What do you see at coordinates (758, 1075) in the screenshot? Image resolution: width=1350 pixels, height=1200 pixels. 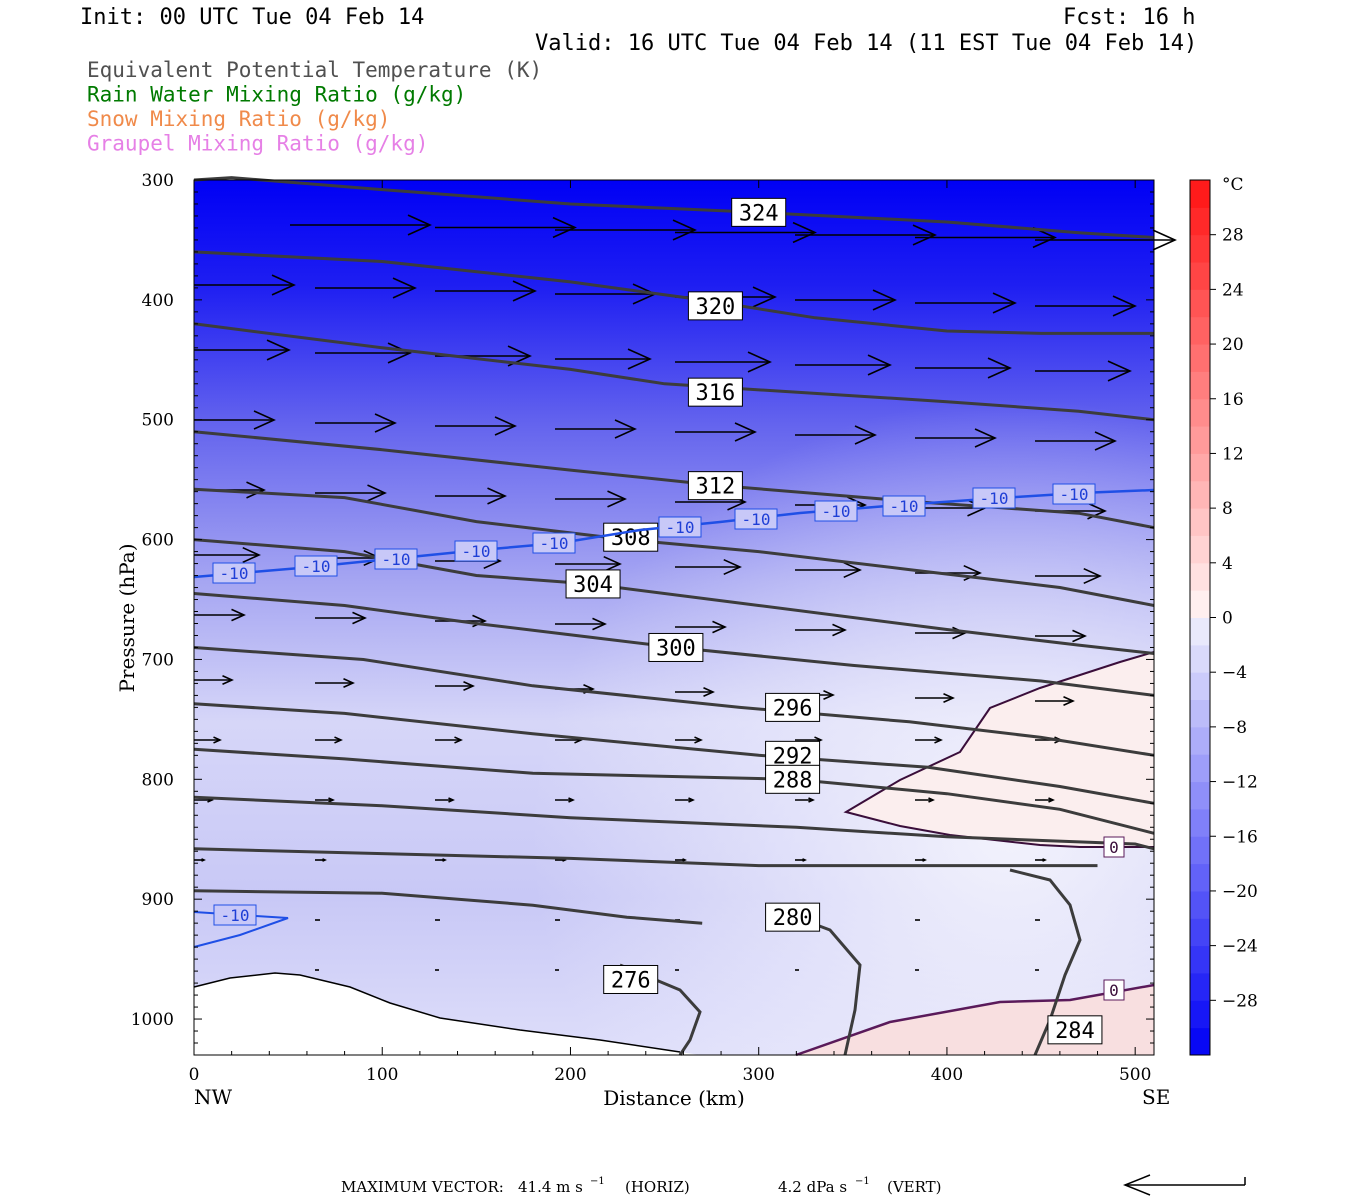 I see `x-tick-label: 300` at bounding box center [758, 1075].